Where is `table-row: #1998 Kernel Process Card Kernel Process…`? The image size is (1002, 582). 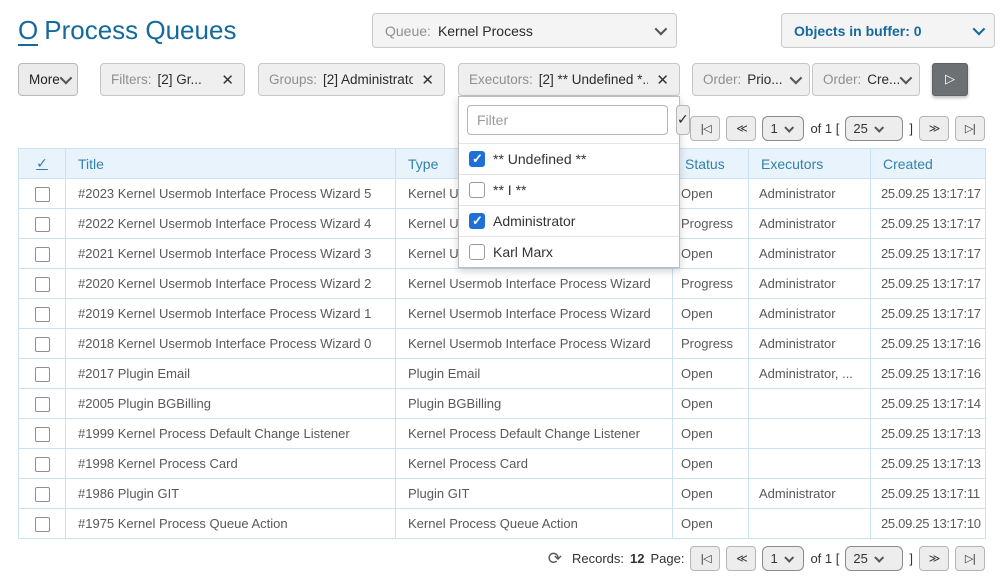
table-row: #1998 Kernel Process Card Kernel Process… is located at coordinates (502, 463).